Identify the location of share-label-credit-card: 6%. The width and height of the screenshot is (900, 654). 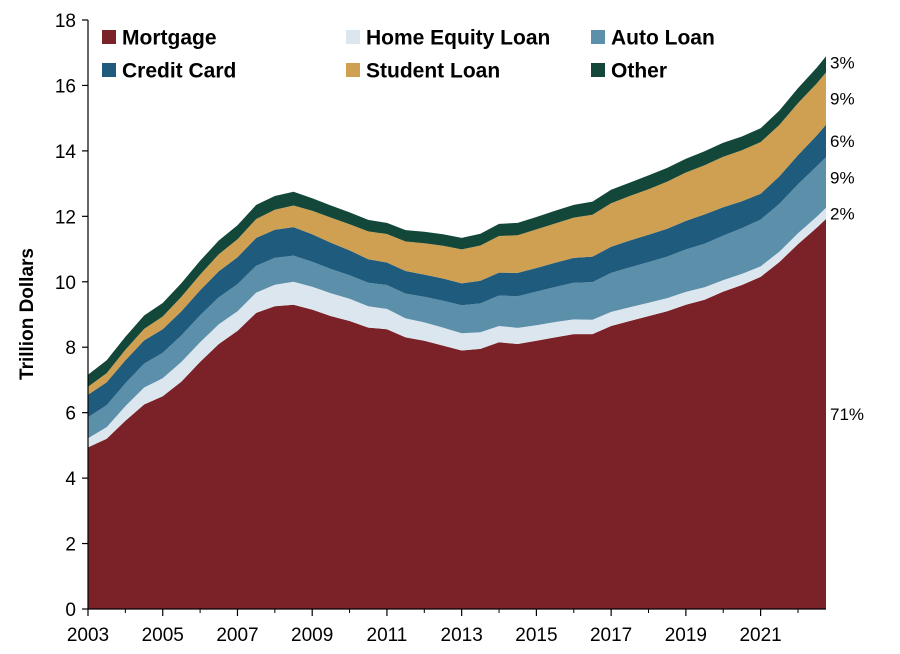
(842, 141).